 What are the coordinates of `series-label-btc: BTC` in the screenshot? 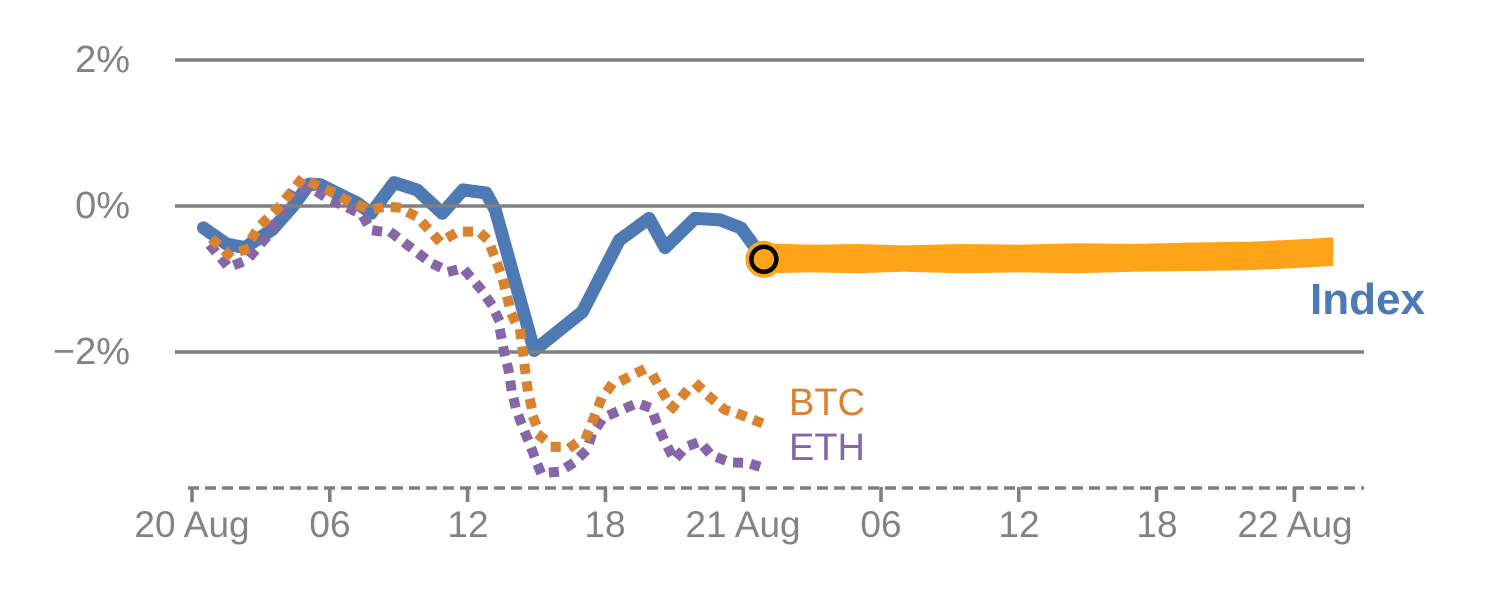 It's located at (827, 403).